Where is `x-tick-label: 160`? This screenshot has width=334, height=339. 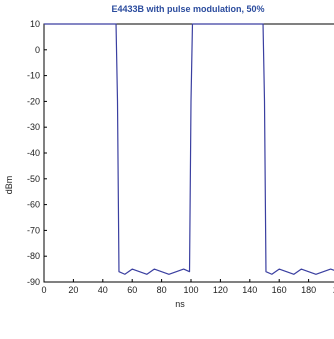
x-tick-label: 160 is located at coordinates (279, 290).